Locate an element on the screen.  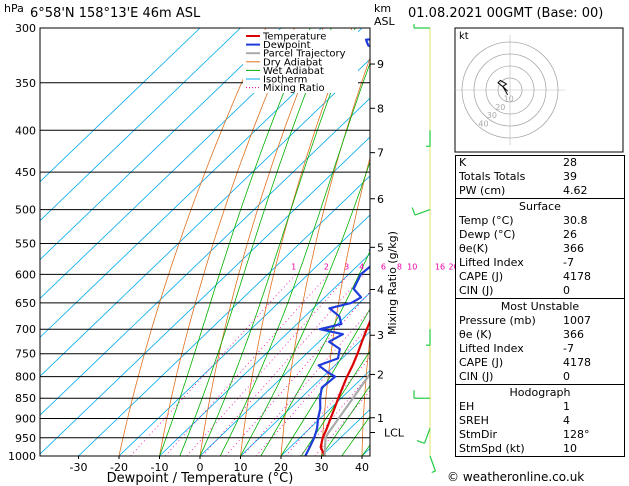
pressure-tick-label: 350 is located at coordinates (25, 83).